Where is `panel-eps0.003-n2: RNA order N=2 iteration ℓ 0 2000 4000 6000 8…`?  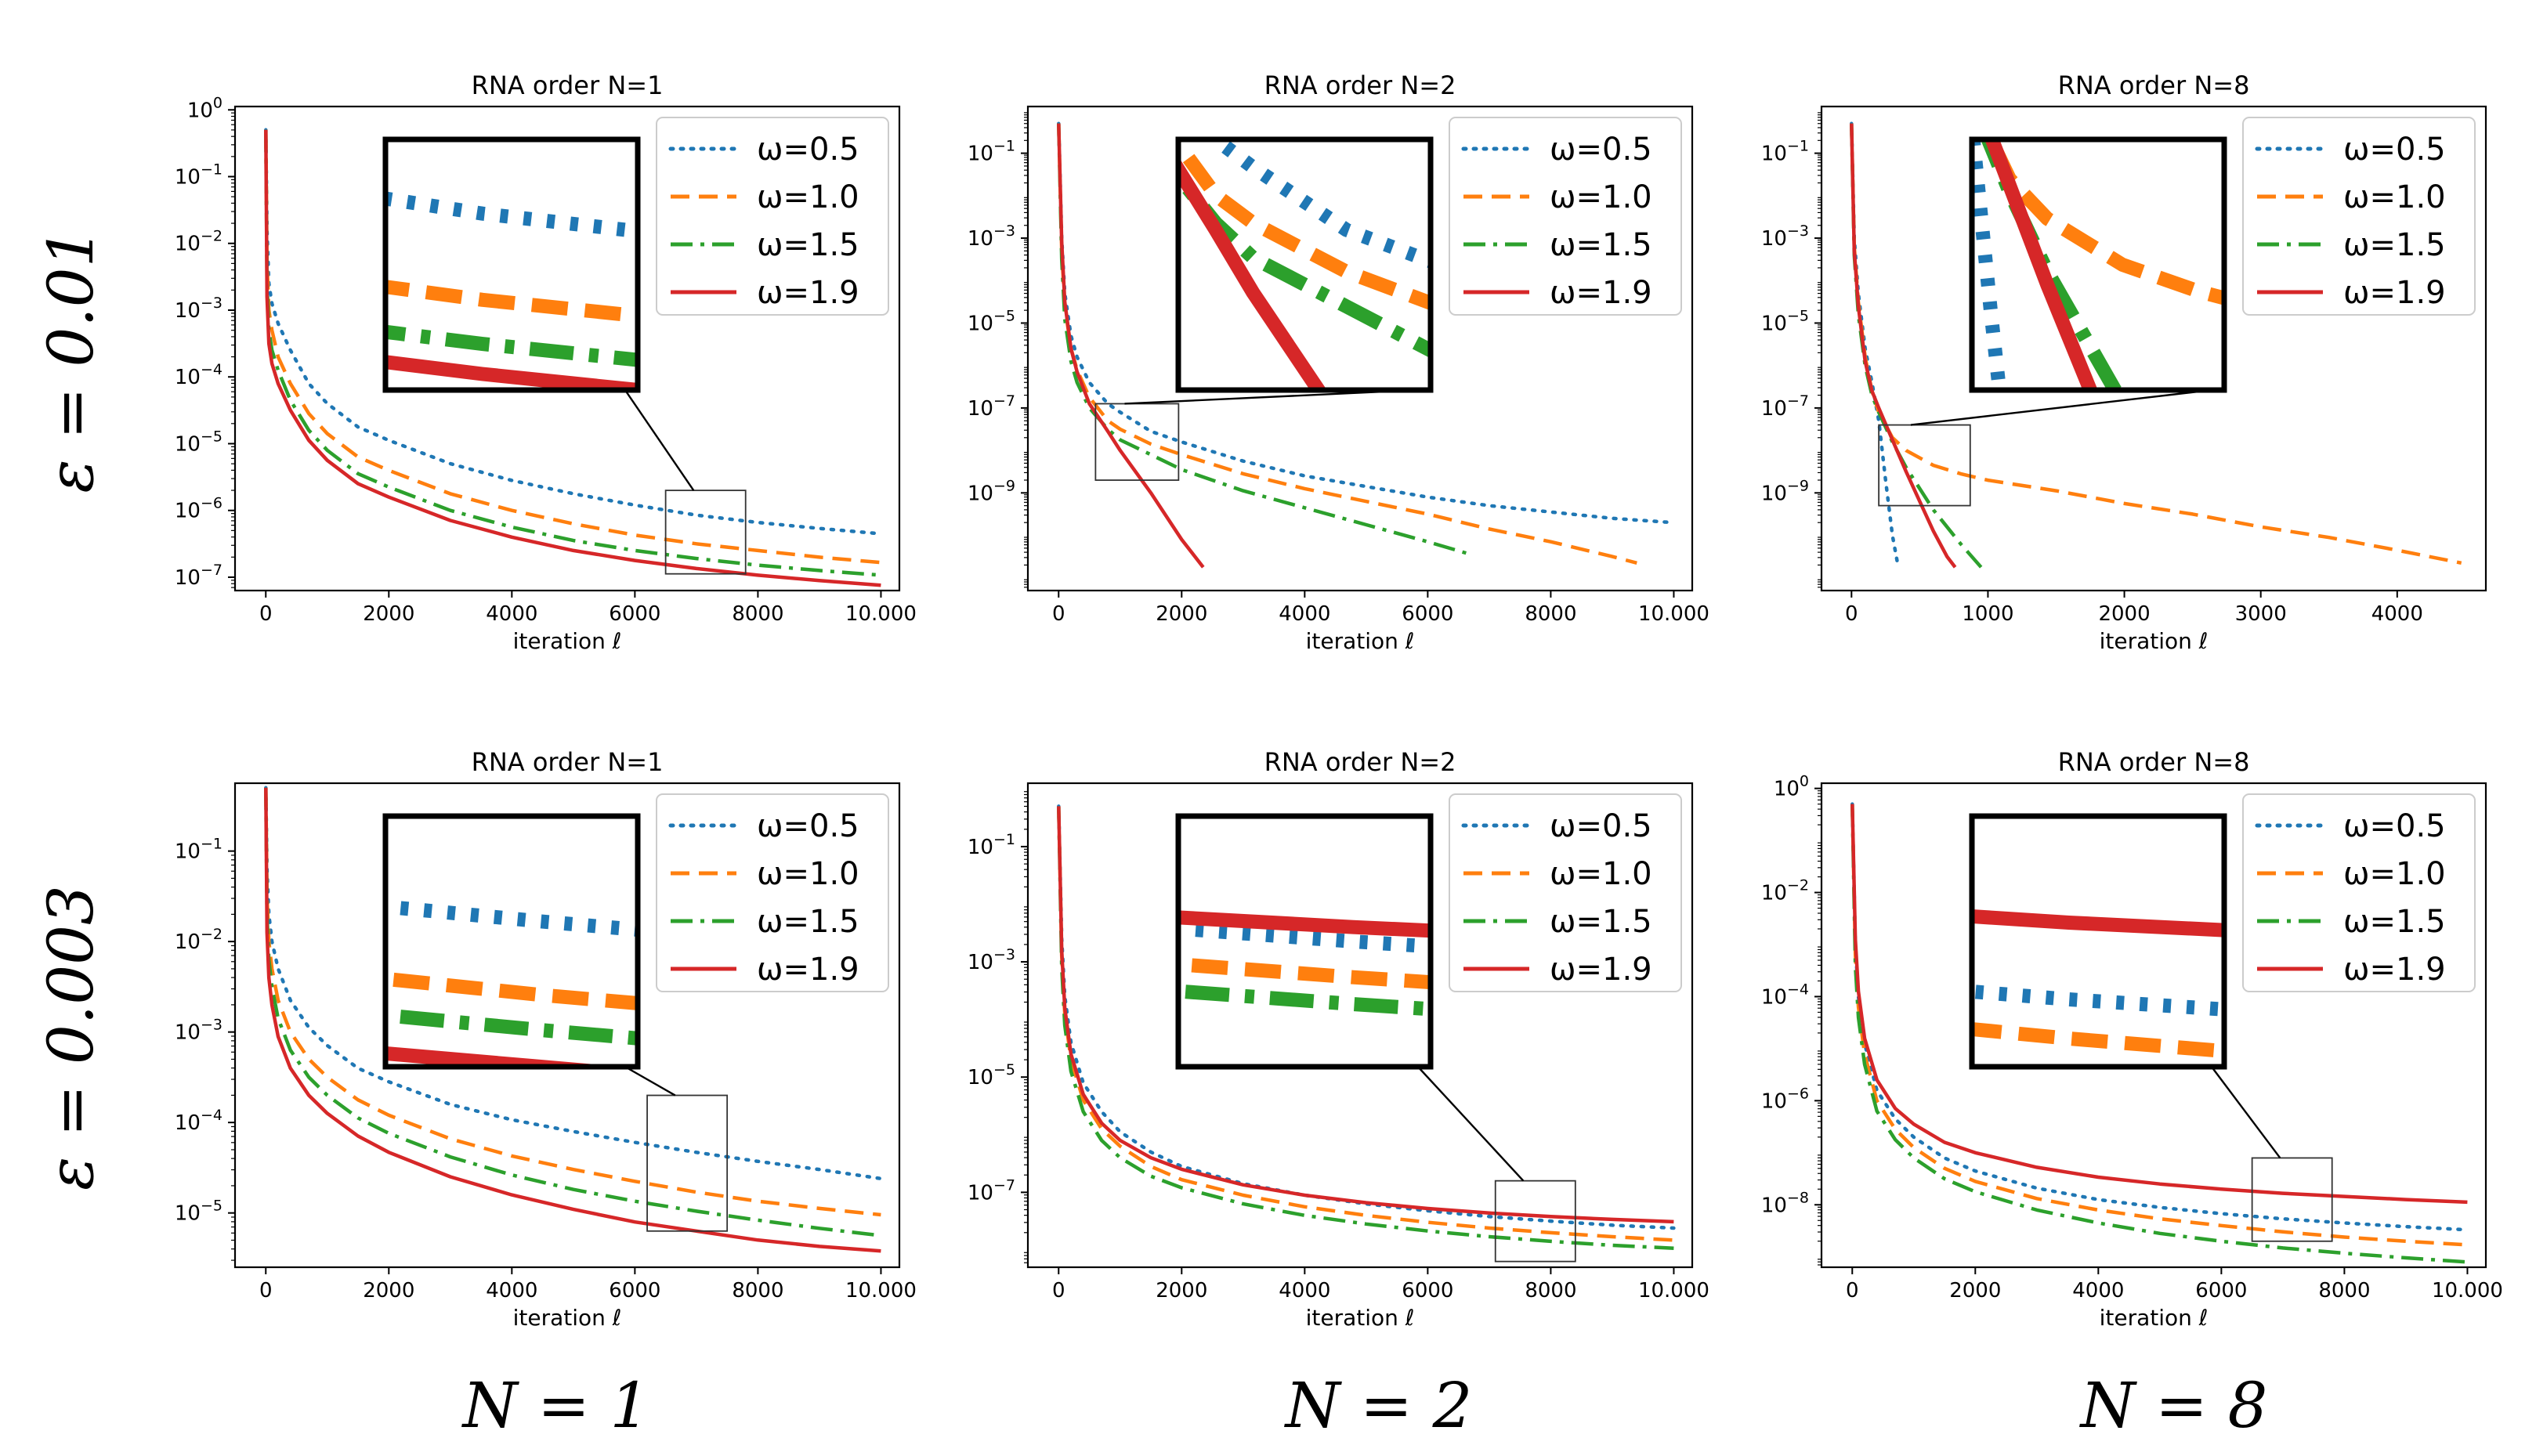 panel-eps0.003-n2: RNA order N=2 iteration ℓ 0 2000 4000 6000 8… is located at coordinates (1338, 1039).